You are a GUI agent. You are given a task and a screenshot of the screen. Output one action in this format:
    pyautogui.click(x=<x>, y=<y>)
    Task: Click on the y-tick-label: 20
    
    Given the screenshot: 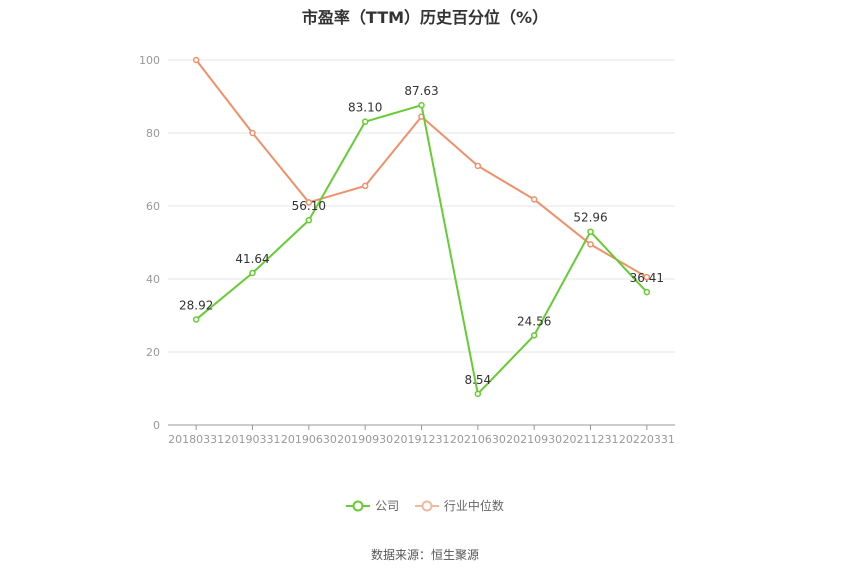 What is the action you would take?
    pyautogui.click(x=153, y=352)
    